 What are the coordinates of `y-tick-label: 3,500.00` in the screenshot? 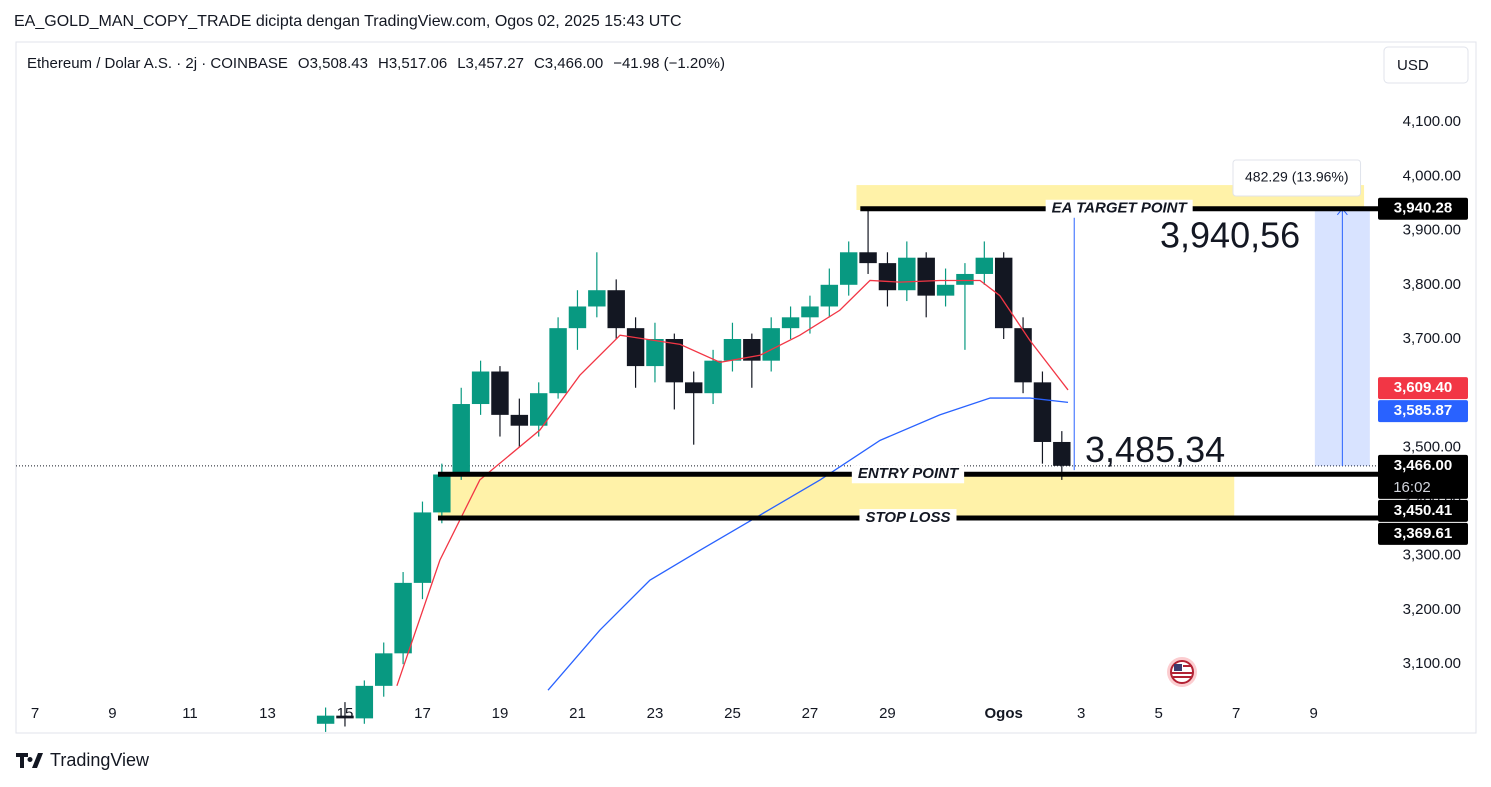 It's located at (1432, 446).